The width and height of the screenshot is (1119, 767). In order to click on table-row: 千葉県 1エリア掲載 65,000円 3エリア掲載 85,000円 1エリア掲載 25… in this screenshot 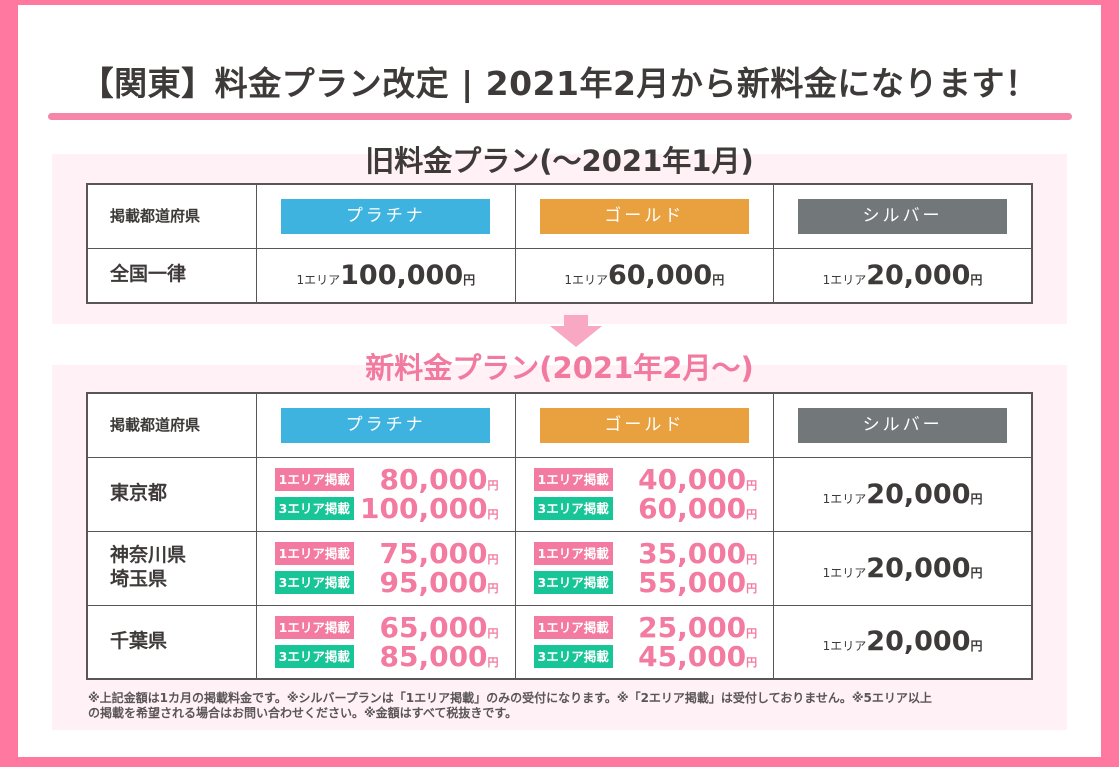, I will do `click(559, 642)`.